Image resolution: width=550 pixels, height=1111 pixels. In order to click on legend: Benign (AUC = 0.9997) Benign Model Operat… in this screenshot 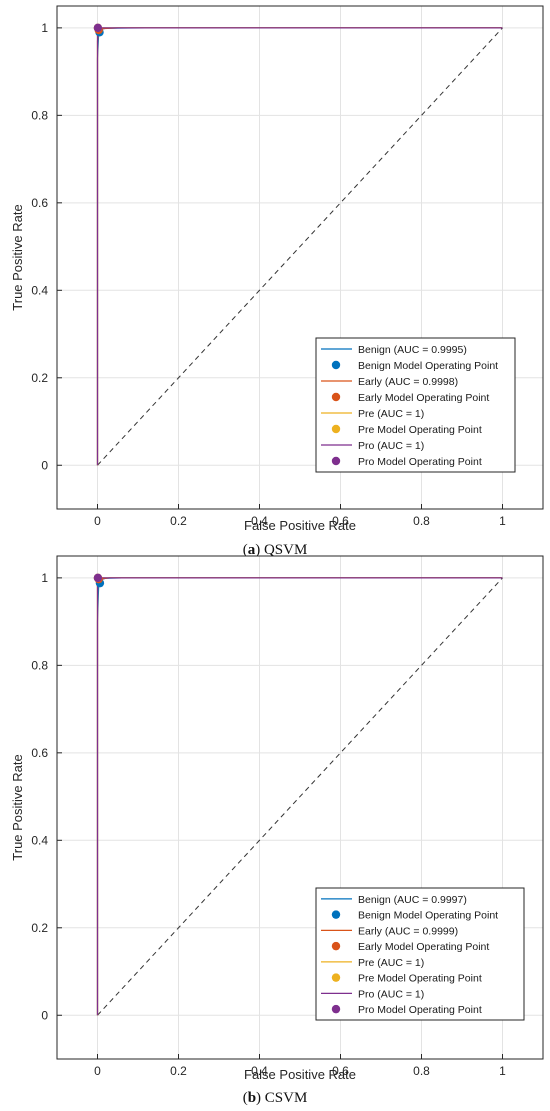, I will do `click(420, 954)`.